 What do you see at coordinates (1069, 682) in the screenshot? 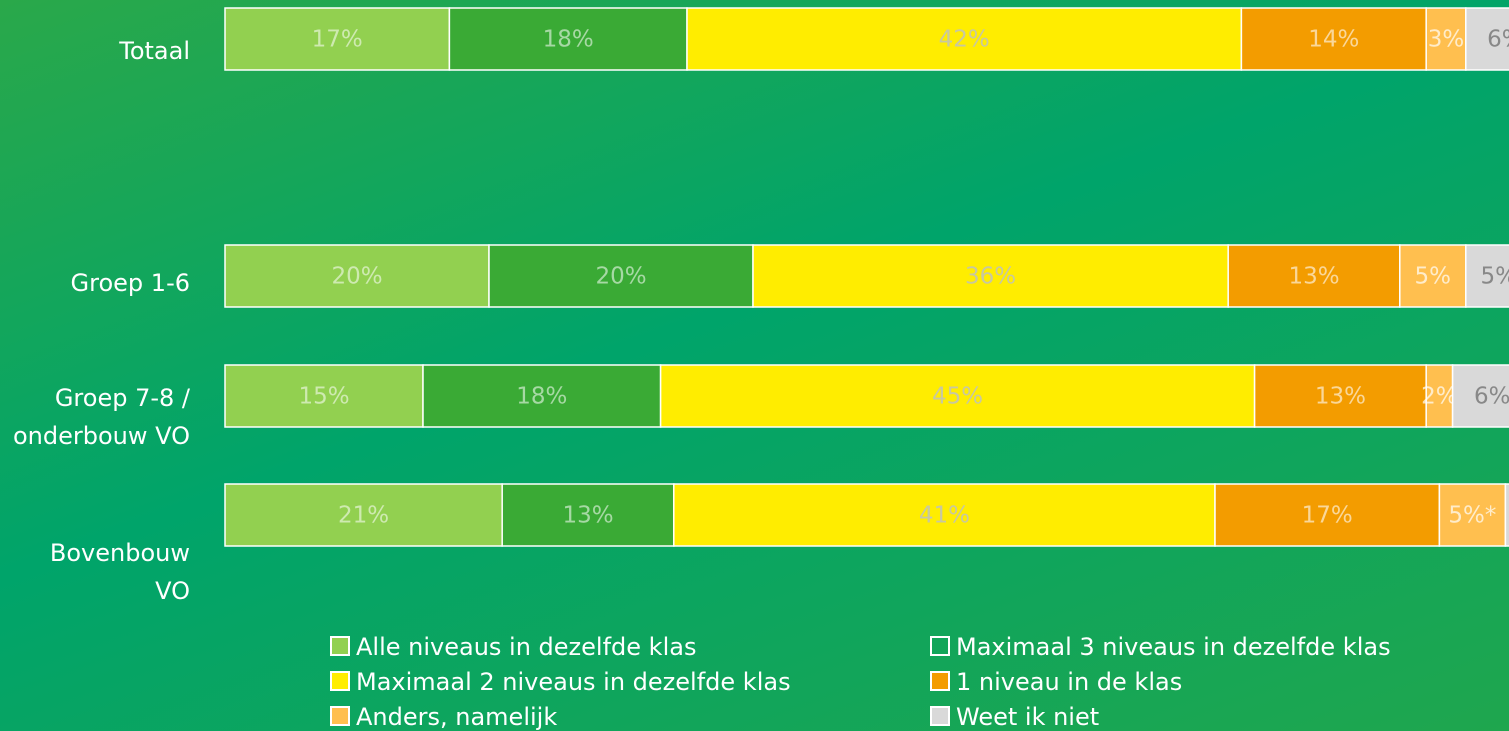
I see `legend-label: 1 niveau in de klas` at bounding box center [1069, 682].